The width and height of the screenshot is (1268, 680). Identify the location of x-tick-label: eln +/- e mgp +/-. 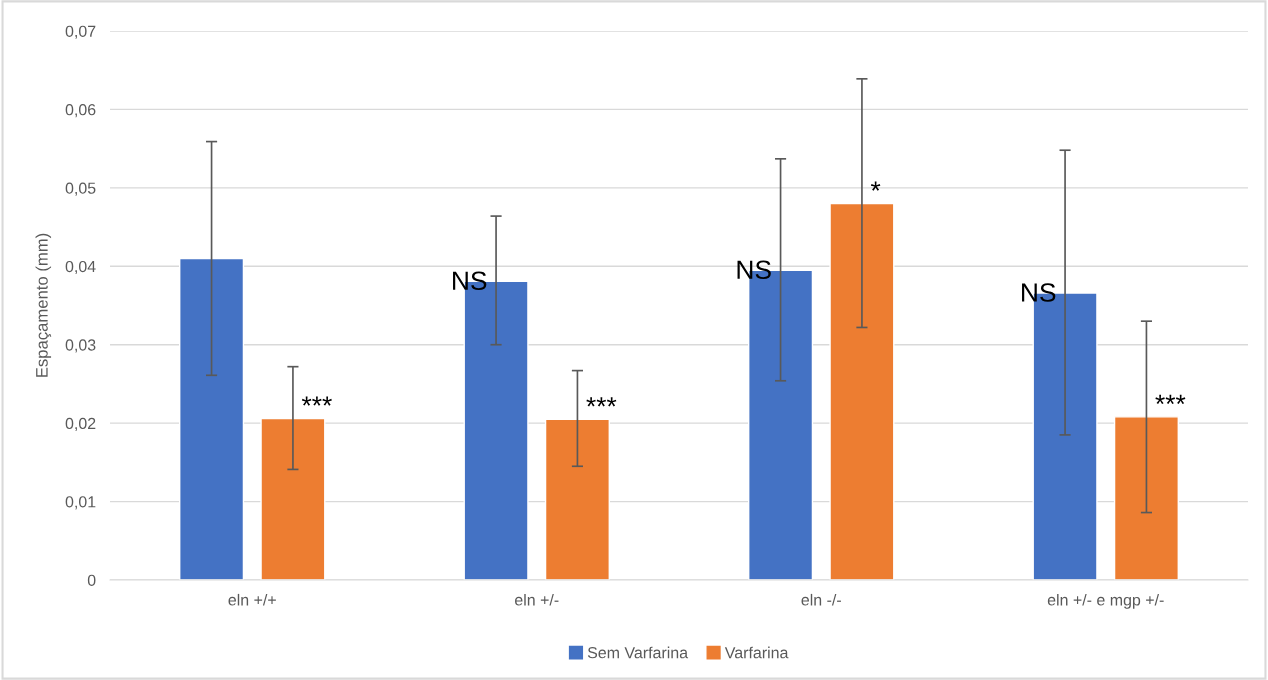
(1105, 601).